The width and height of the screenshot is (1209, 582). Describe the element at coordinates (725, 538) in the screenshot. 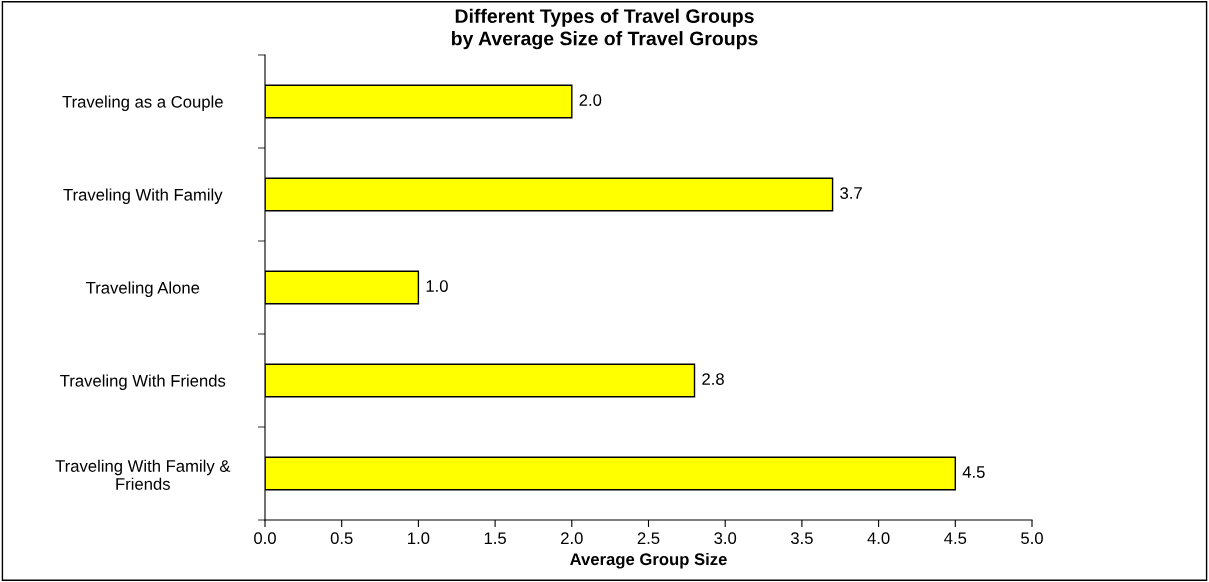

I see `x-tick-label: 3.0` at that location.